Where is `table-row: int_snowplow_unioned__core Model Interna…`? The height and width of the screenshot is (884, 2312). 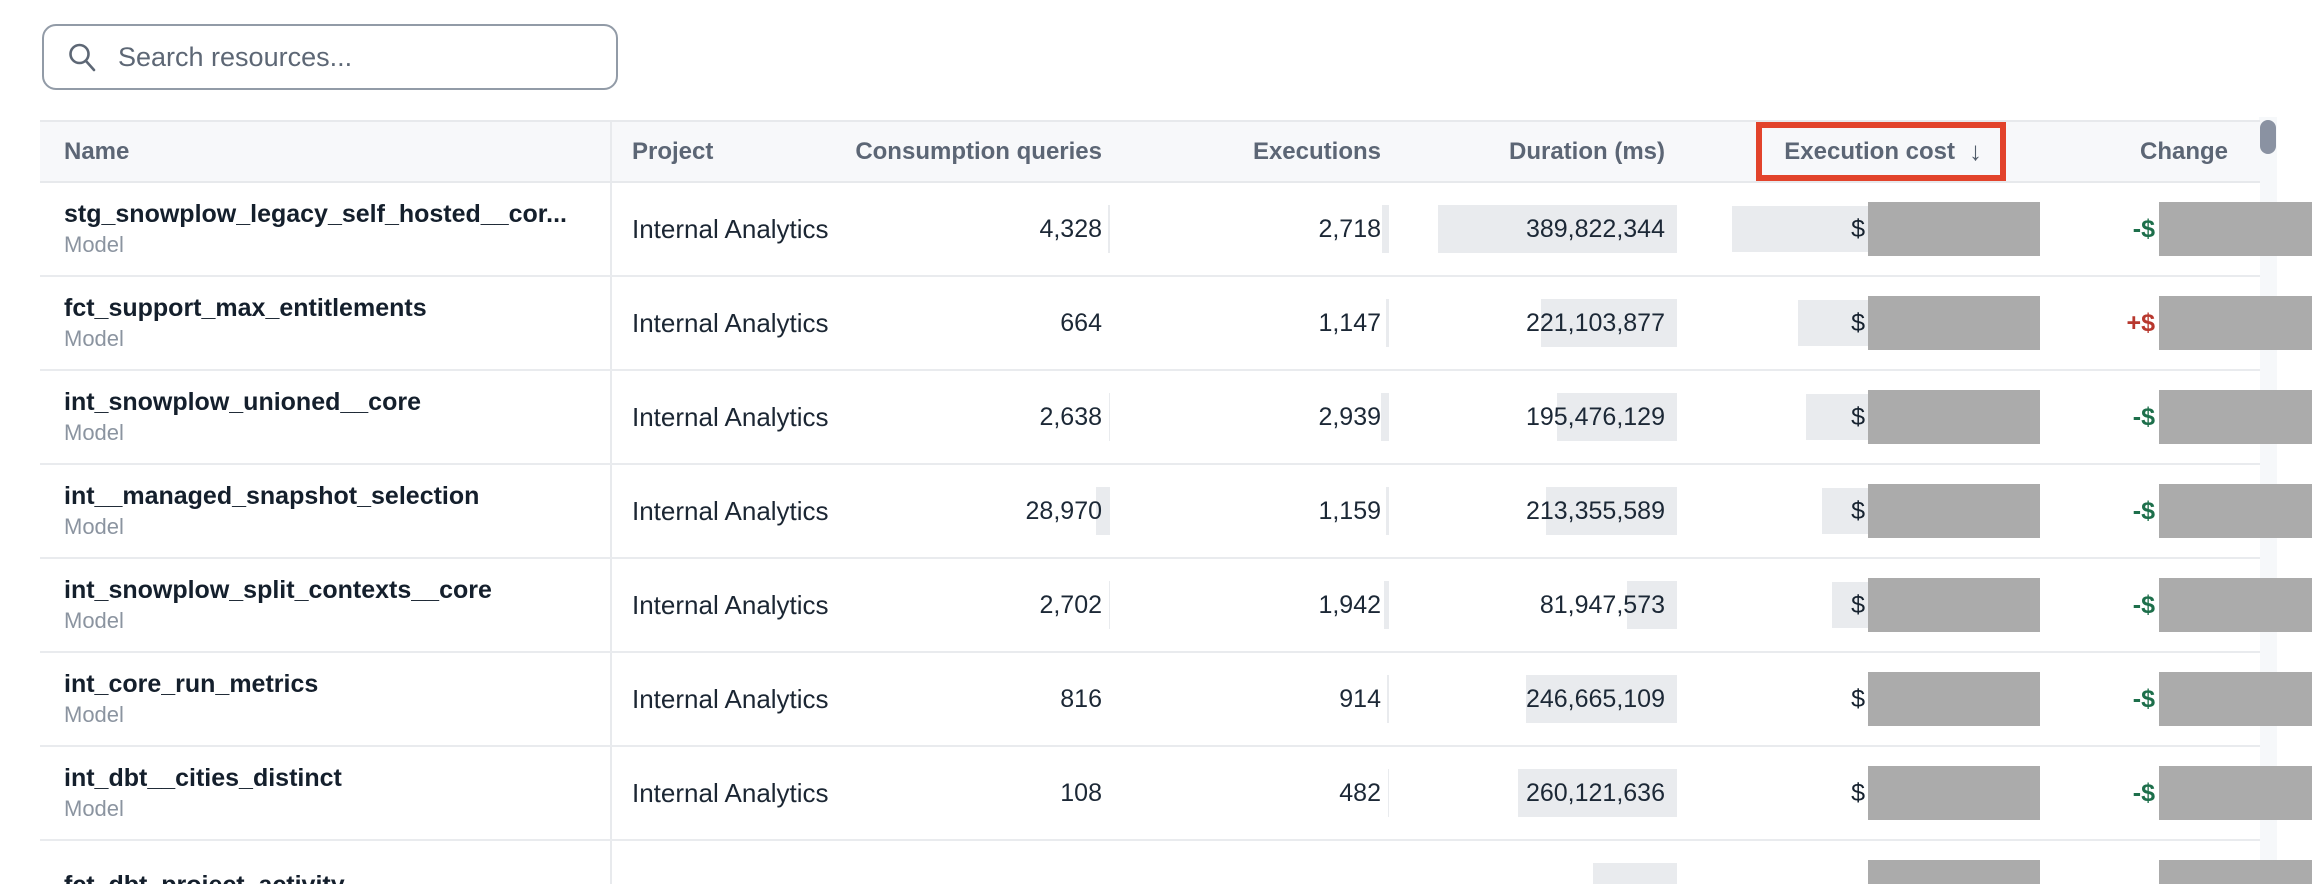 table-row: int_snowplow_unioned__core Model Interna… is located at coordinates (1176, 418).